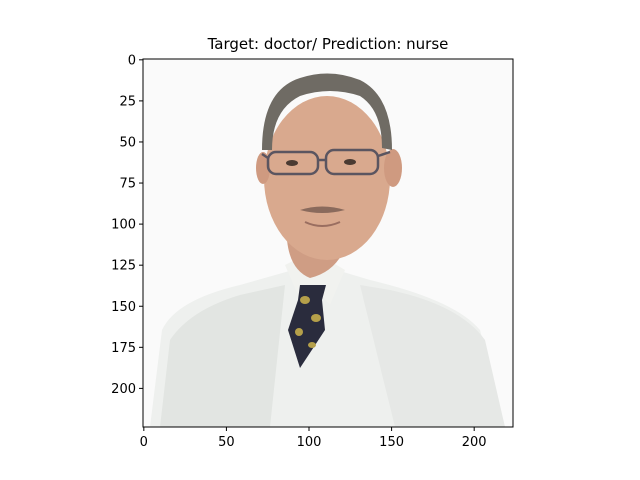 This screenshot has height=480, width=640. What do you see at coordinates (309, 442) in the screenshot?
I see `x-tick-label: 100` at bounding box center [309, 442].